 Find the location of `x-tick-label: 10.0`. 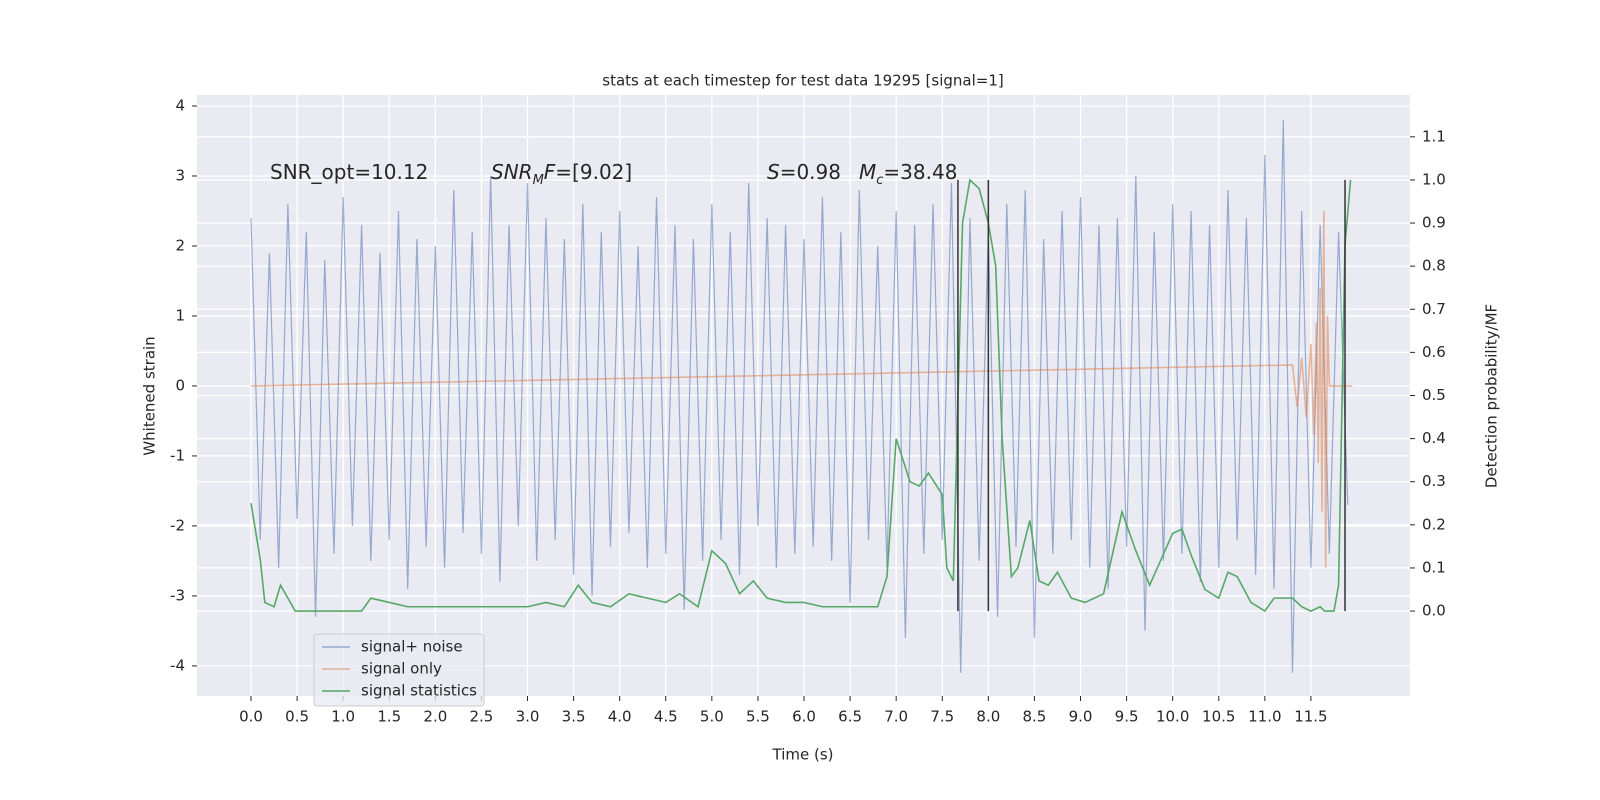

x-tick-label: 10.0 is located at coordinates (1172, 717).